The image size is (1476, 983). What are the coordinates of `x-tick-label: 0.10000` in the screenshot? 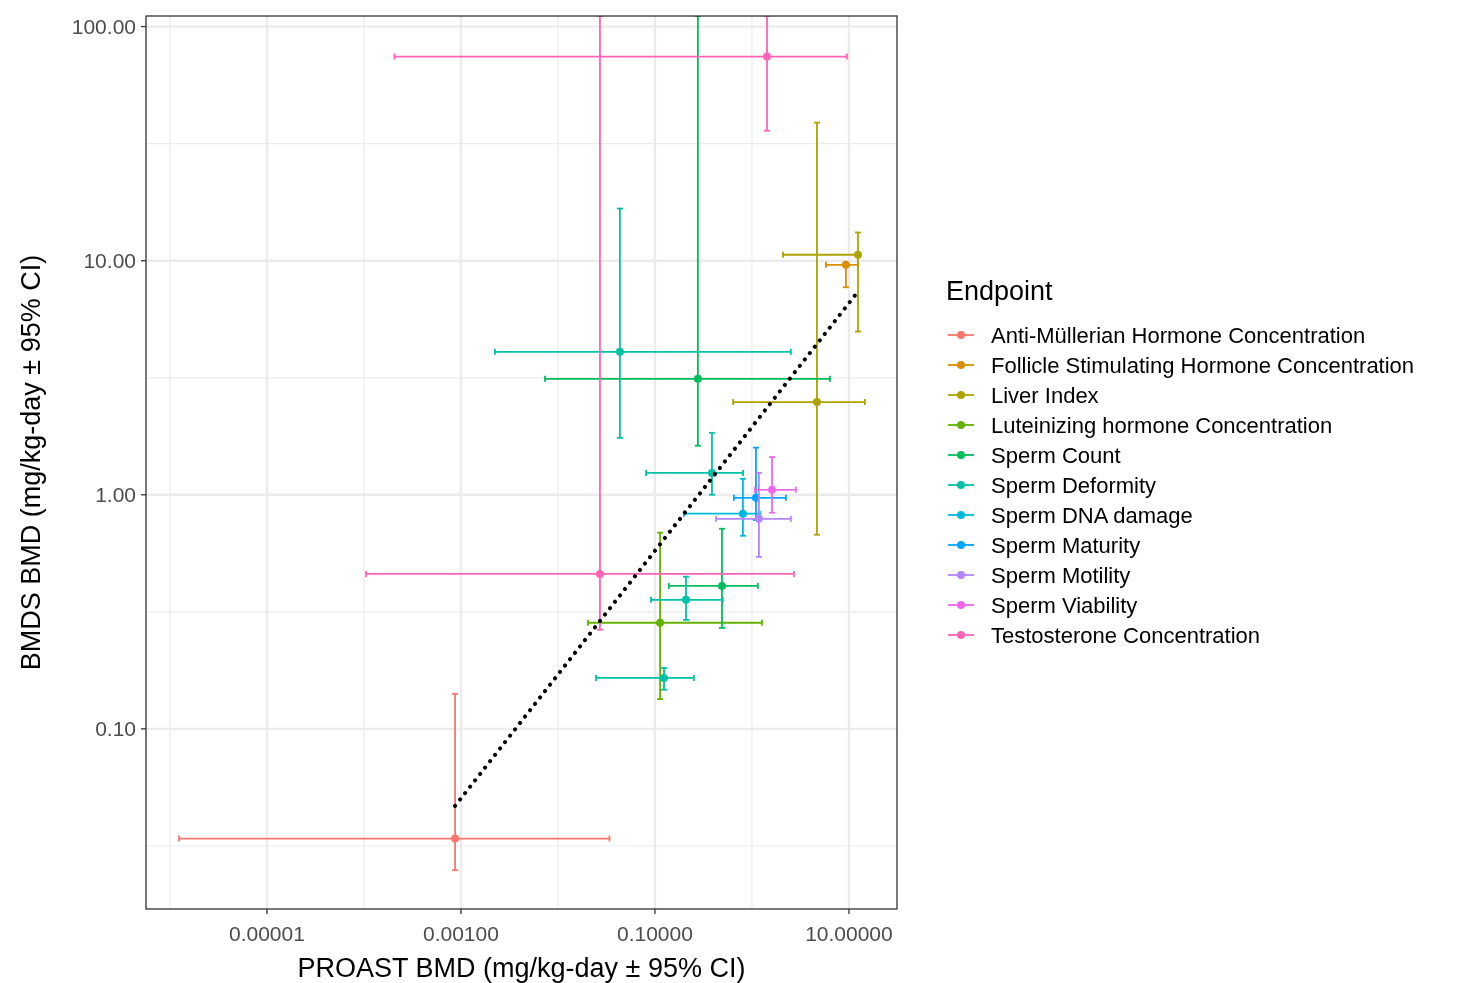 It's located at (654, 933).